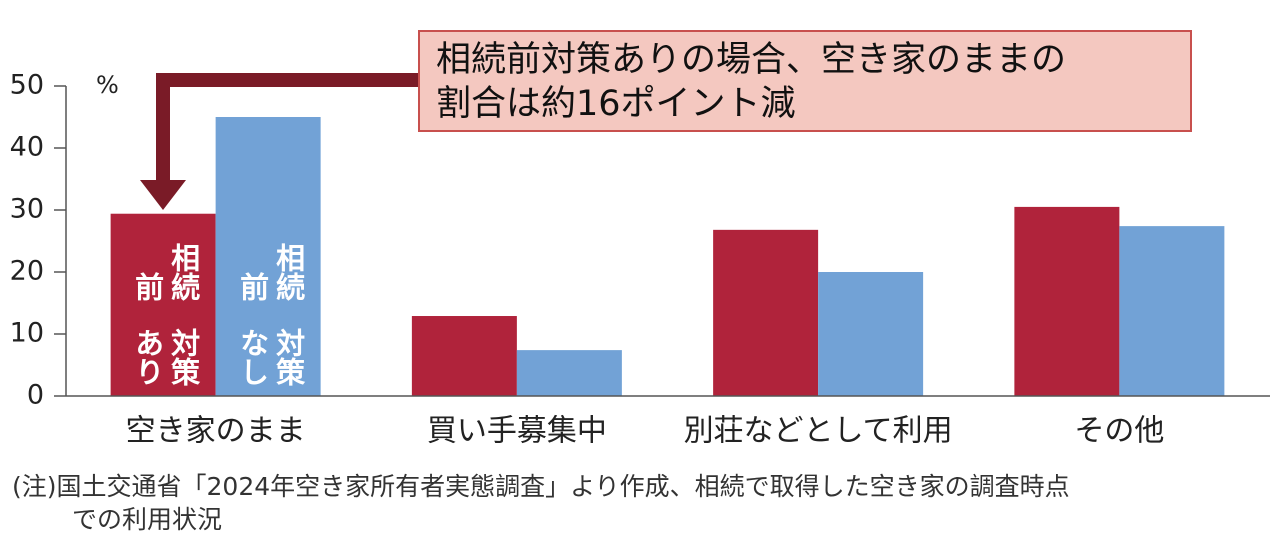  I want to click on legend-label: 相続前 対策あり, so click(165, 314).